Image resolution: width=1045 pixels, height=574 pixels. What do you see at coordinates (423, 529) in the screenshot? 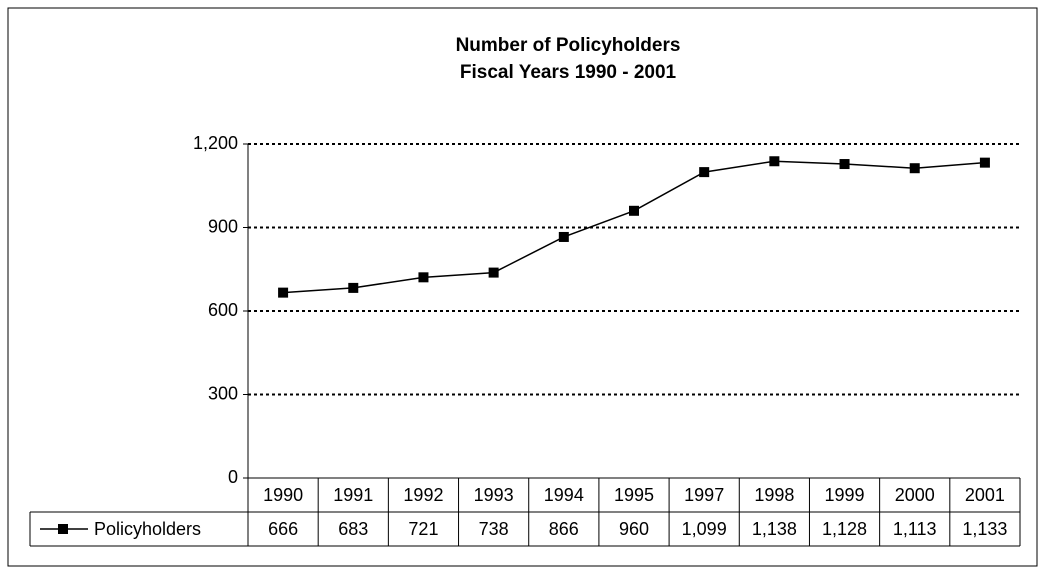
I see `data-table-value: 721` at bounding box center [423, 529].